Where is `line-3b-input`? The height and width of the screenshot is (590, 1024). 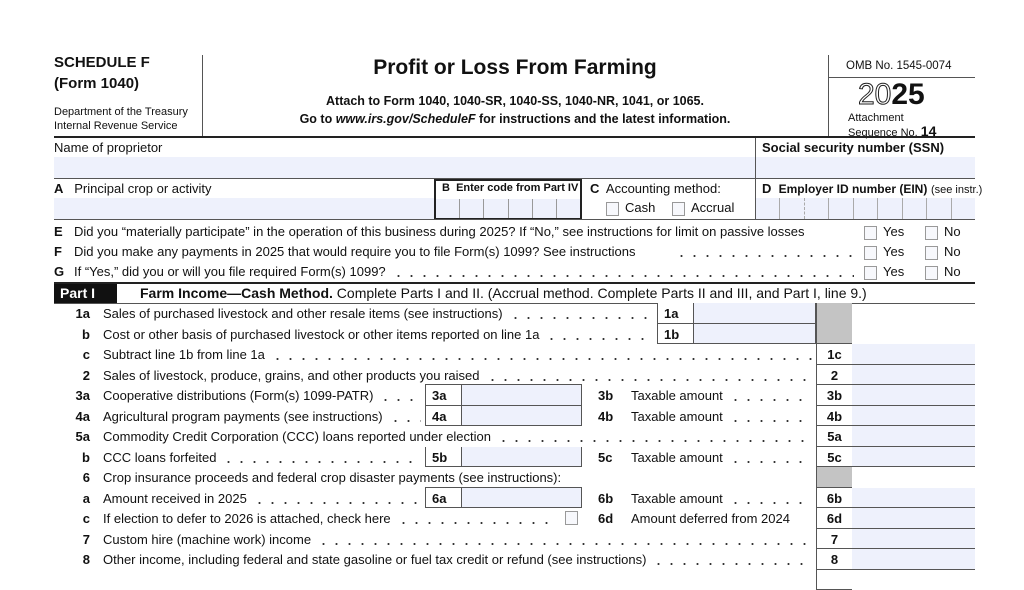
line-3b-input is located at coordinates (913, 395).